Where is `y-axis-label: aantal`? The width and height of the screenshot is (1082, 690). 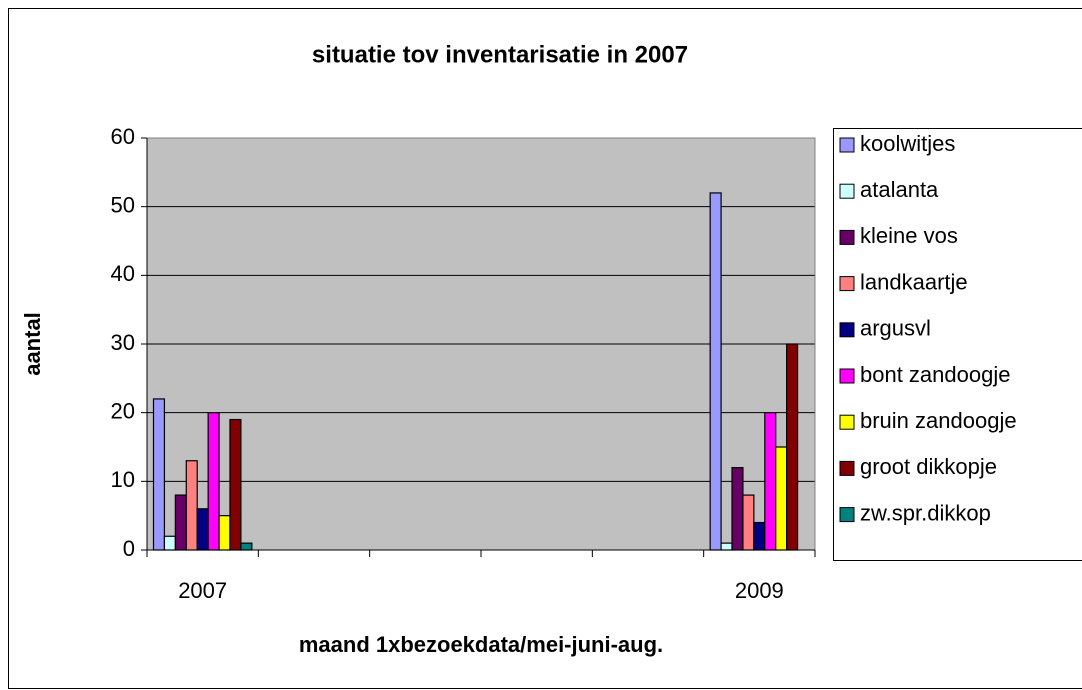 y-axis-label: aantal is located at coordinates (32, 344).